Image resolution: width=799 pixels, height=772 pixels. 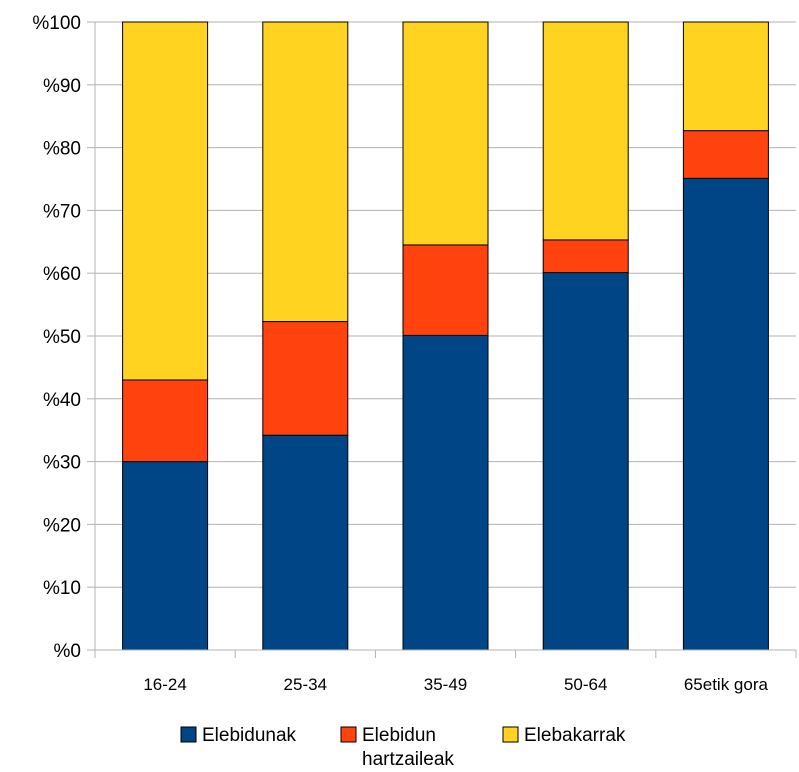 I want to click on legend: Elebidunak Elebidun hartzaileak Elebakarrak, so click(x=403, y=747).